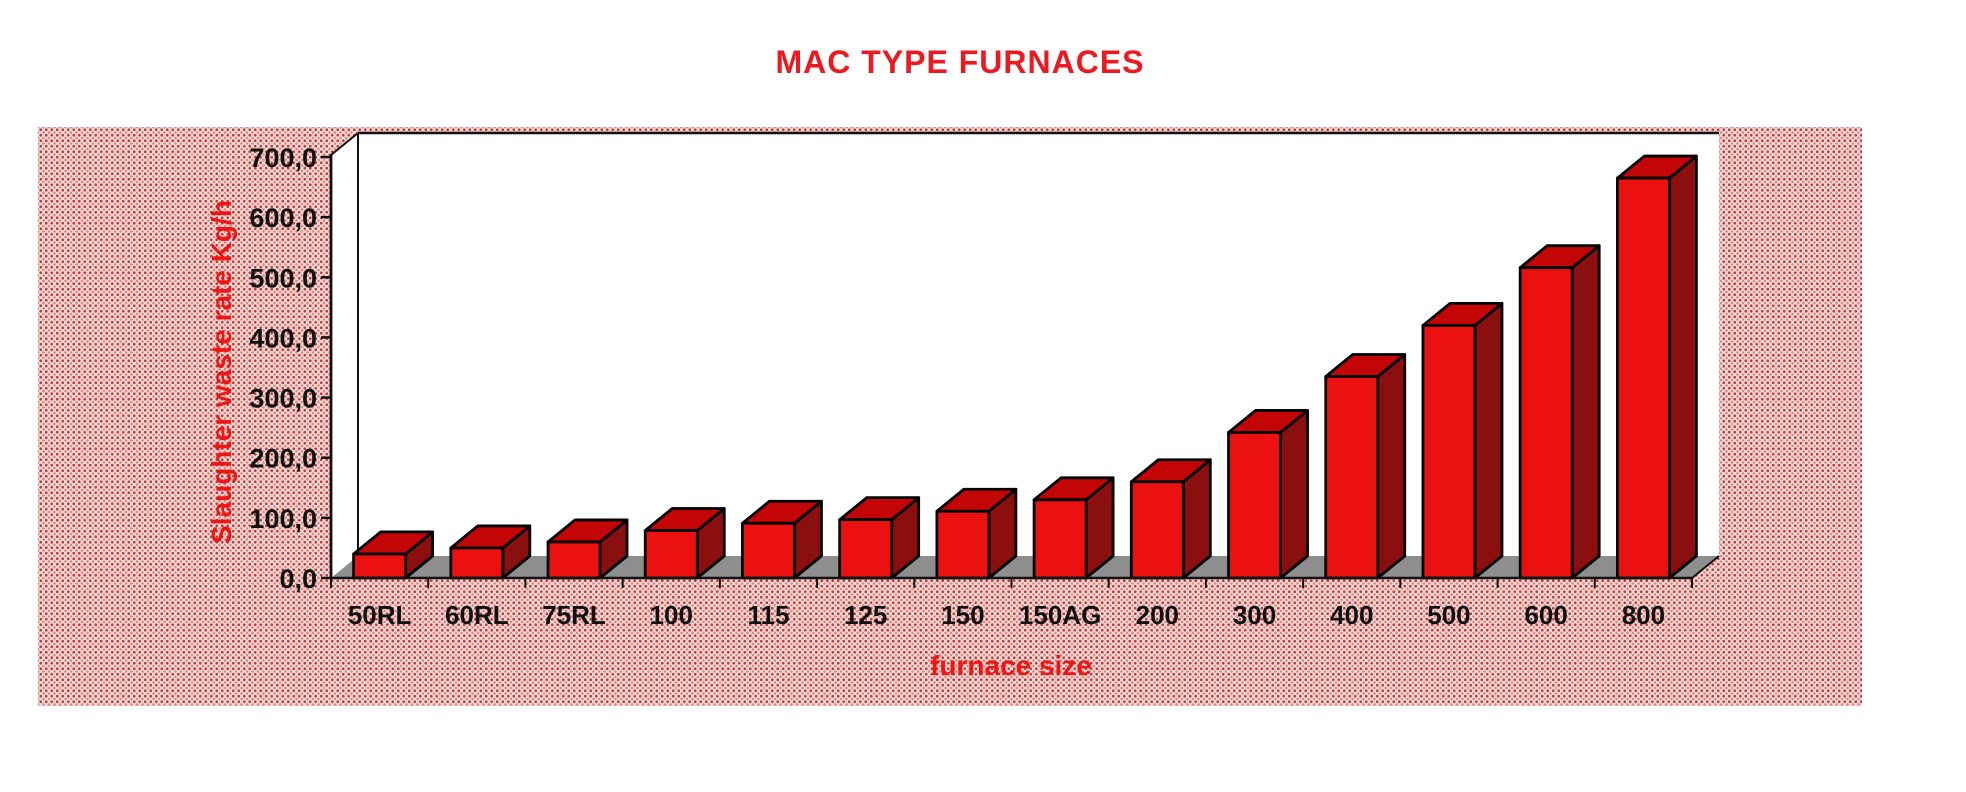  I want to click on x-tick-label: 75RL, so click(574, 615).